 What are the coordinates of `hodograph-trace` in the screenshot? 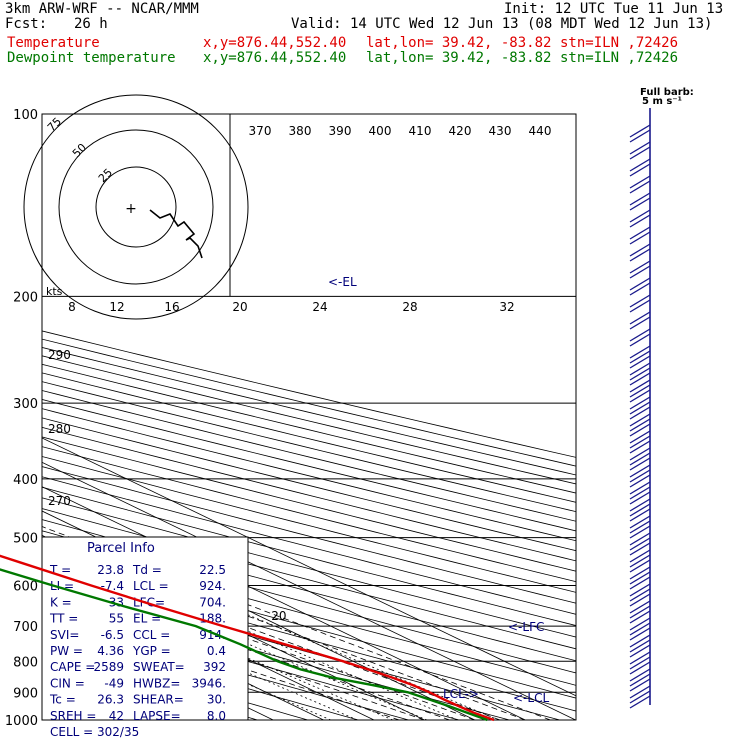 It's located at (176, 234).